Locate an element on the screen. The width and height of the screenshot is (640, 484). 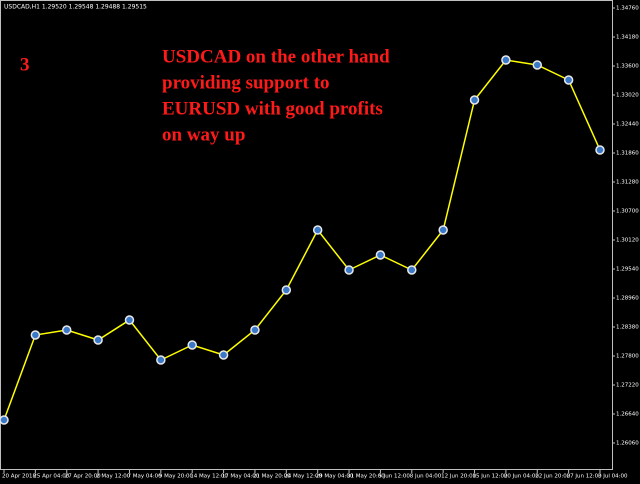
y-tick-label: 1.33600 is located at coordinates (627, 67).